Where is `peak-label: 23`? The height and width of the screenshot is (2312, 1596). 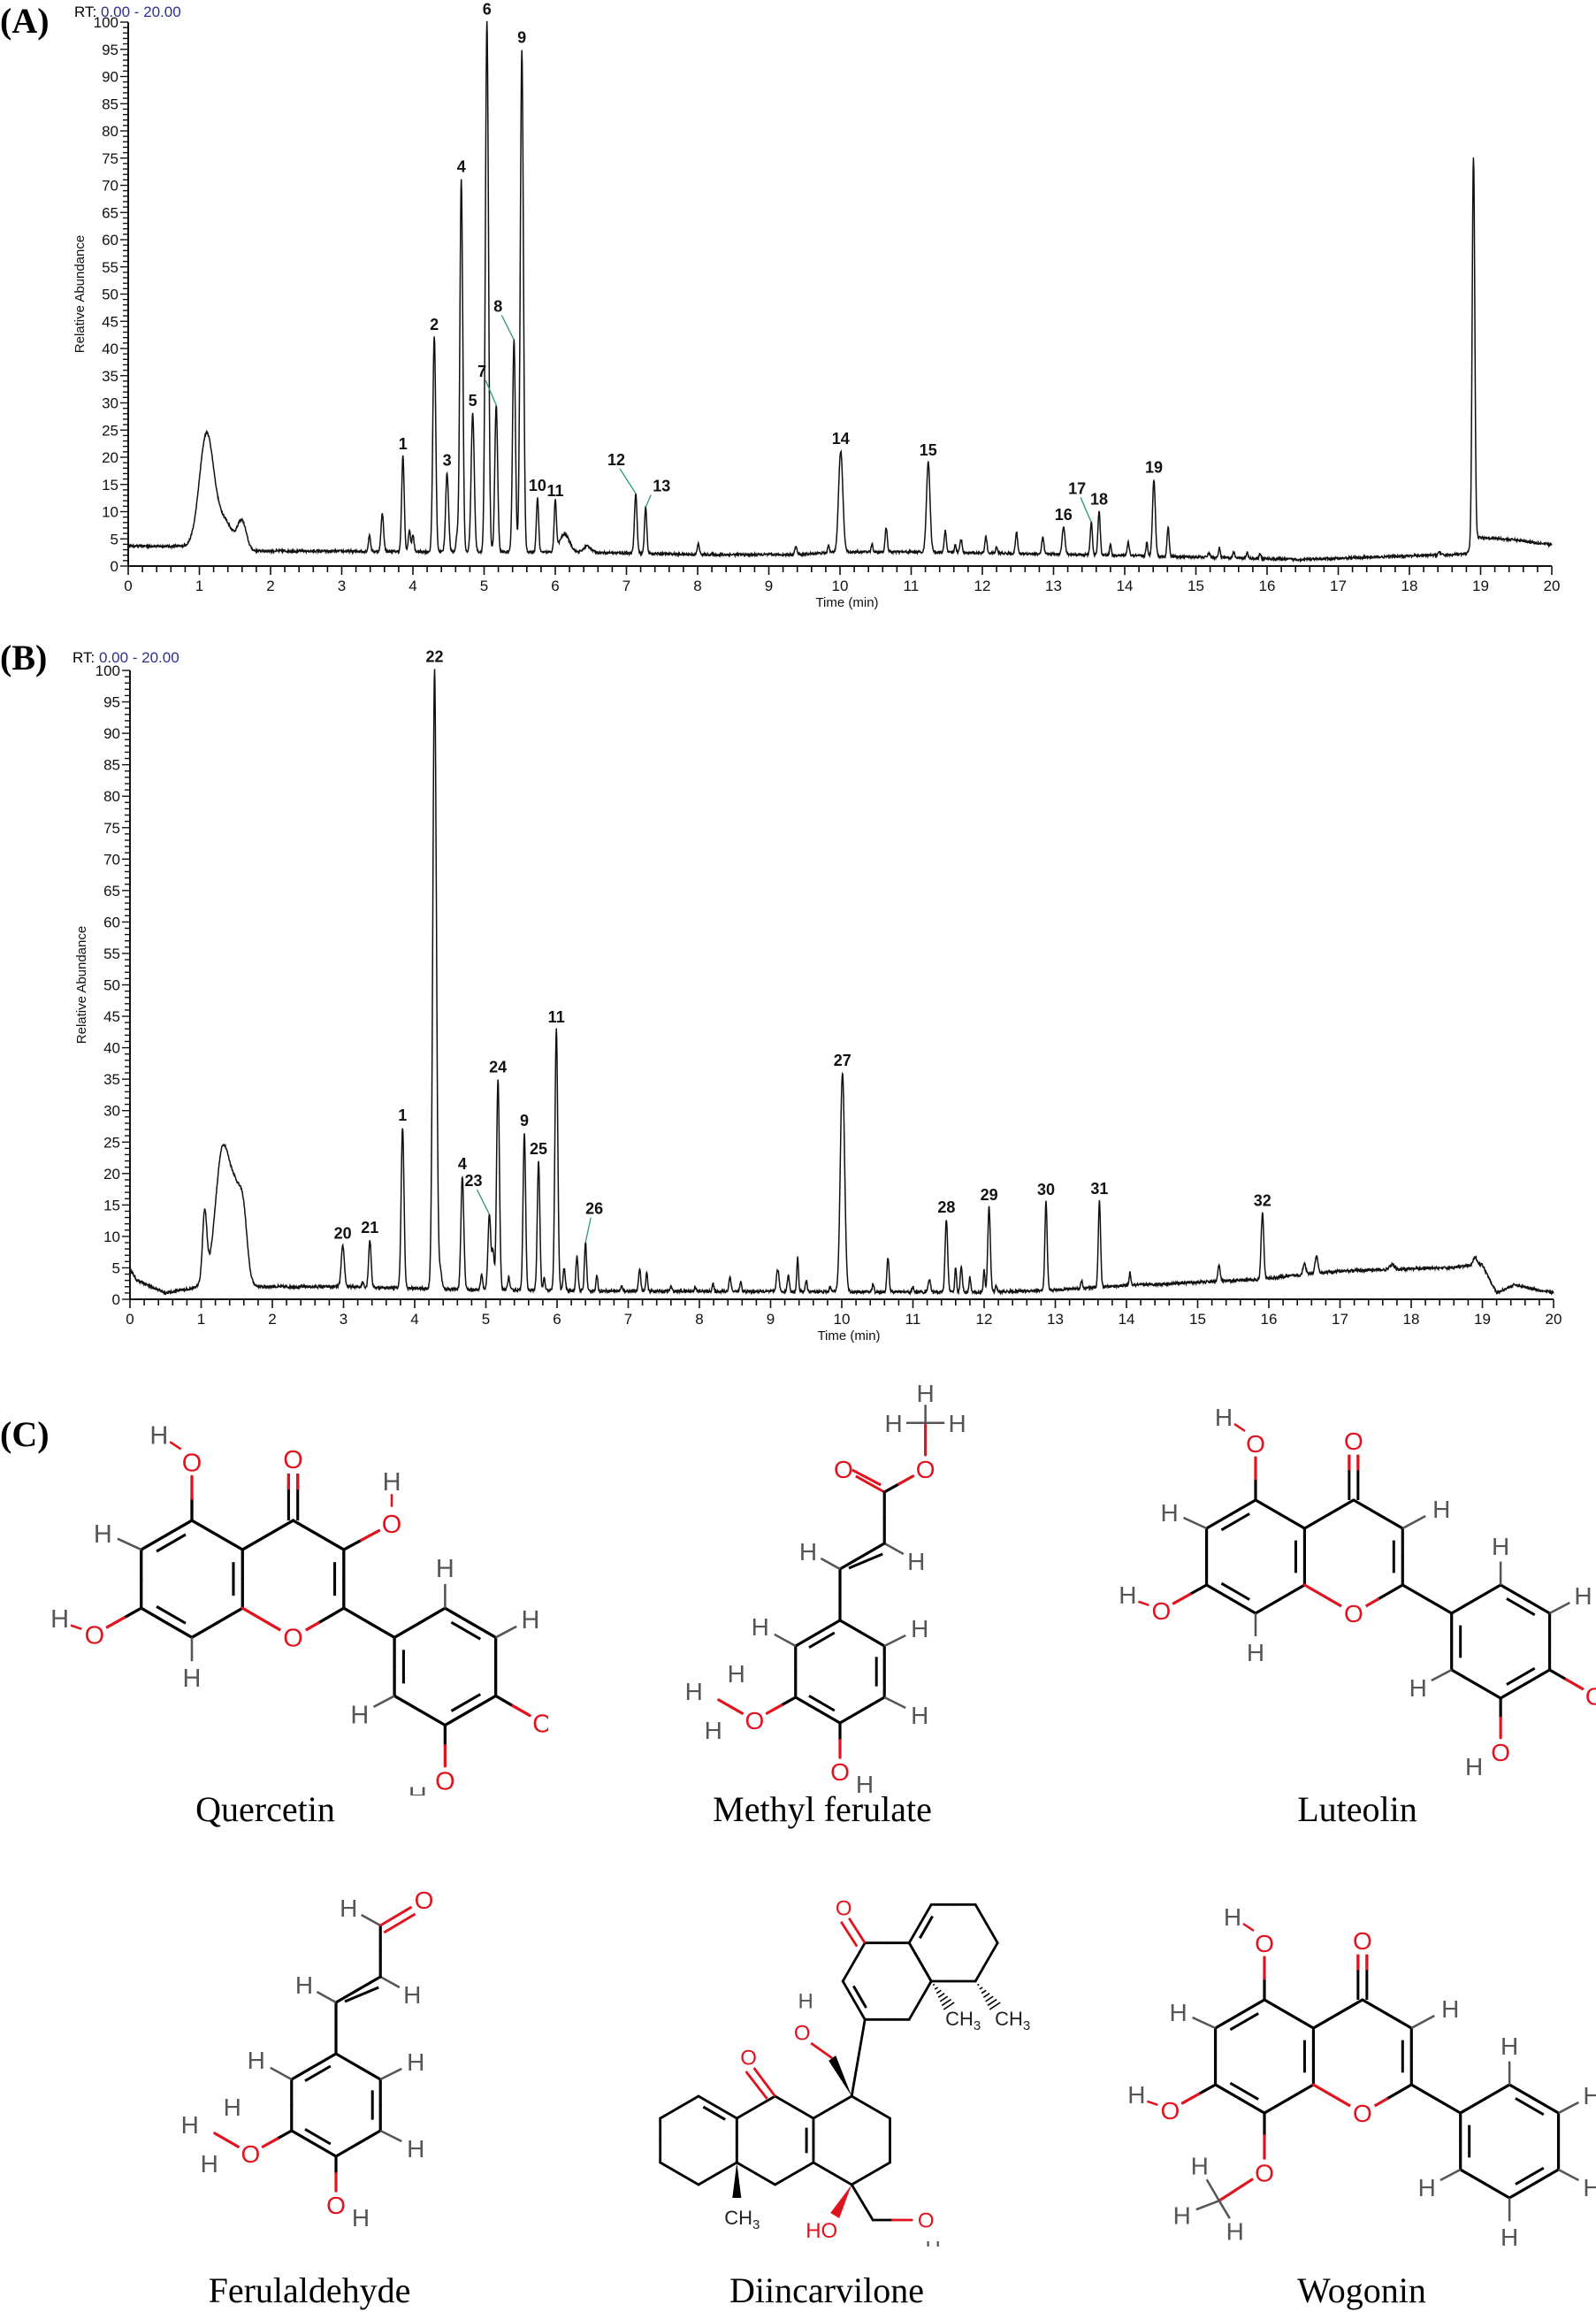
peak-label: 23 is located at coordinates (474, 1181).